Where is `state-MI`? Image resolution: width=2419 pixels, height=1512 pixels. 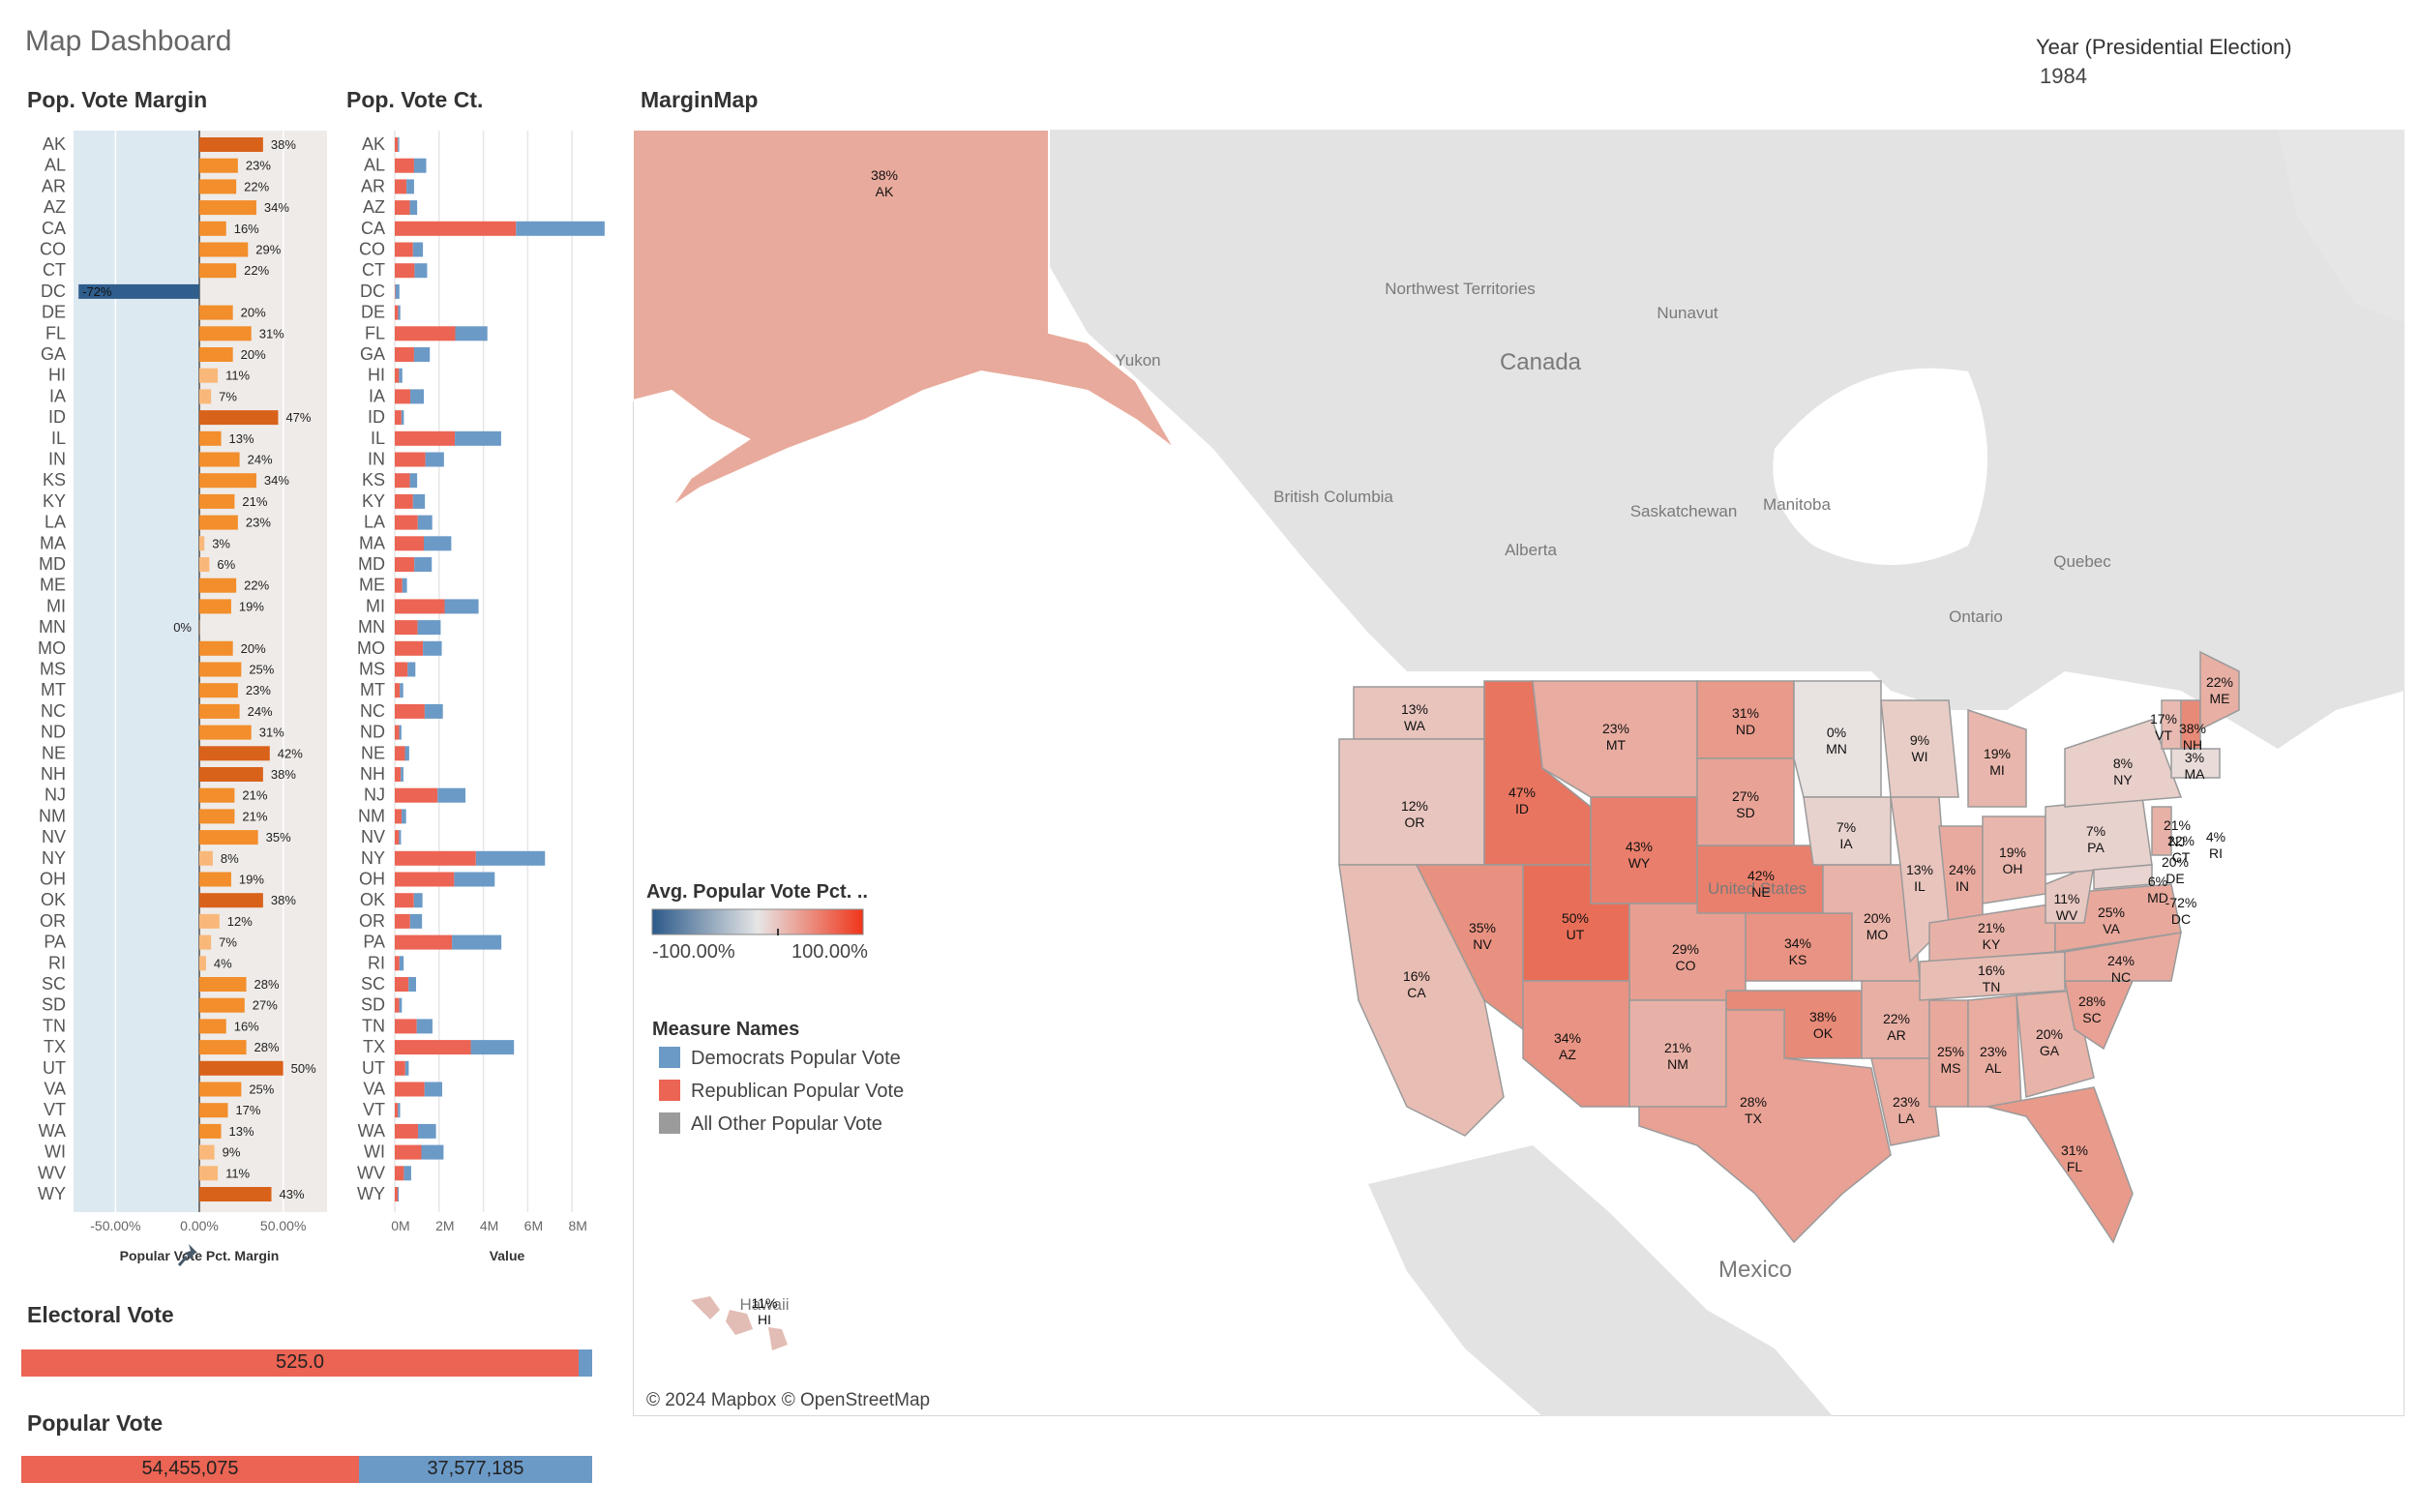 state-MI is located at coordinates (1997, 758).